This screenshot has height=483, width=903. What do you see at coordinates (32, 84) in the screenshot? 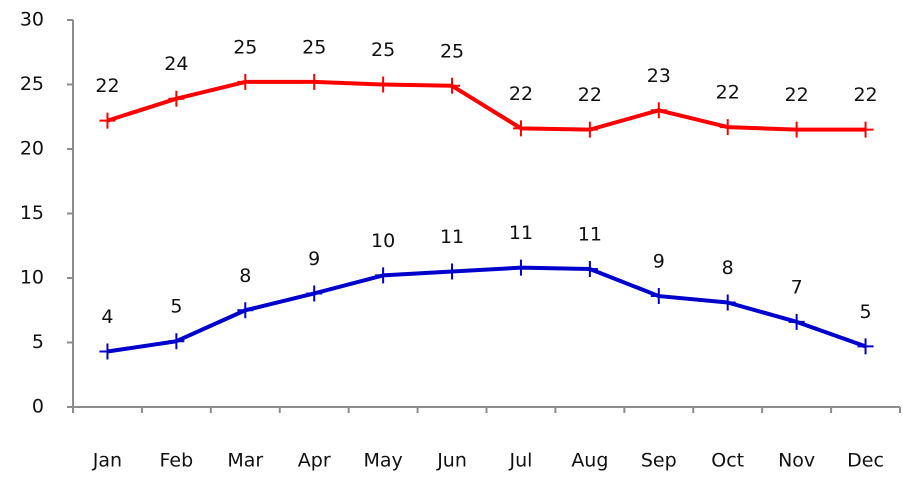
I see `y-tick-label: 25` at bounding box center [32, 84].